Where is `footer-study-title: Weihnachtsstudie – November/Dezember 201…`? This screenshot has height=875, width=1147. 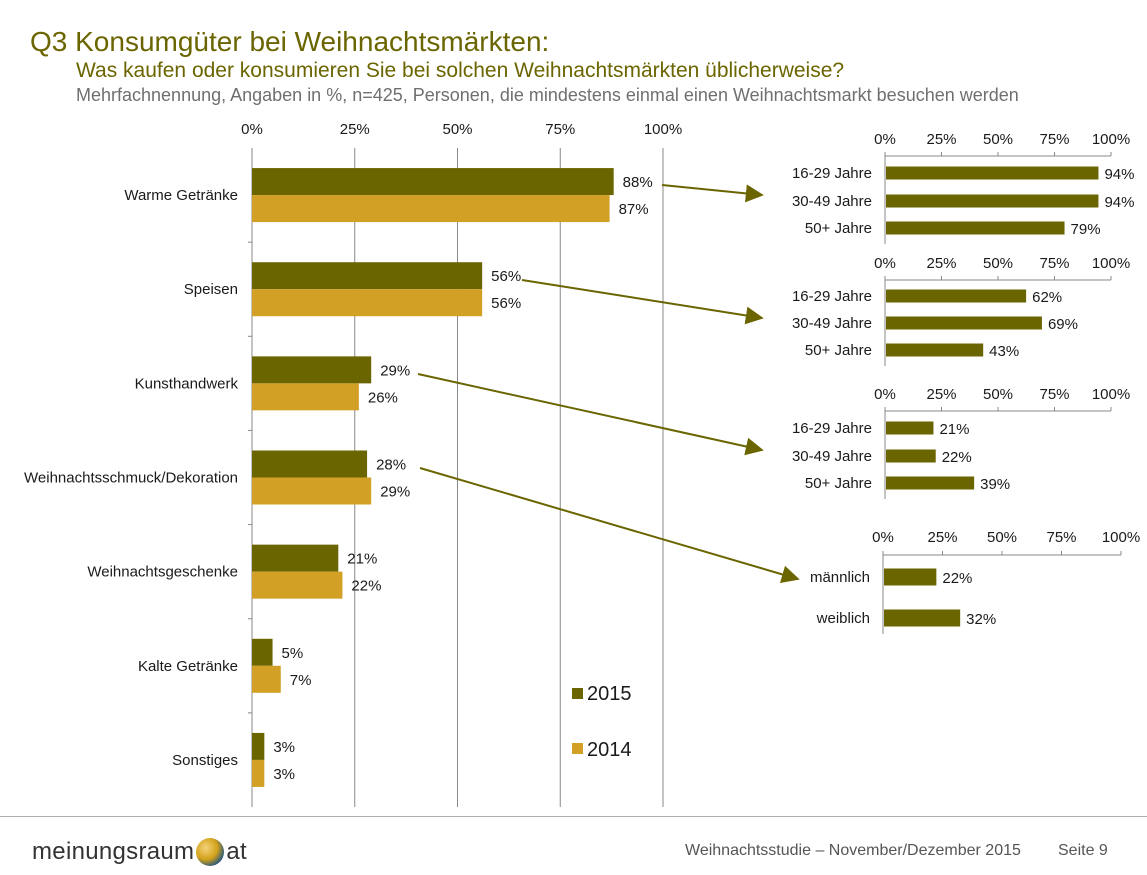 footer-study-title: Weihnachtsstudie – November/Dezember 201… is located at coordinates (853, 850).